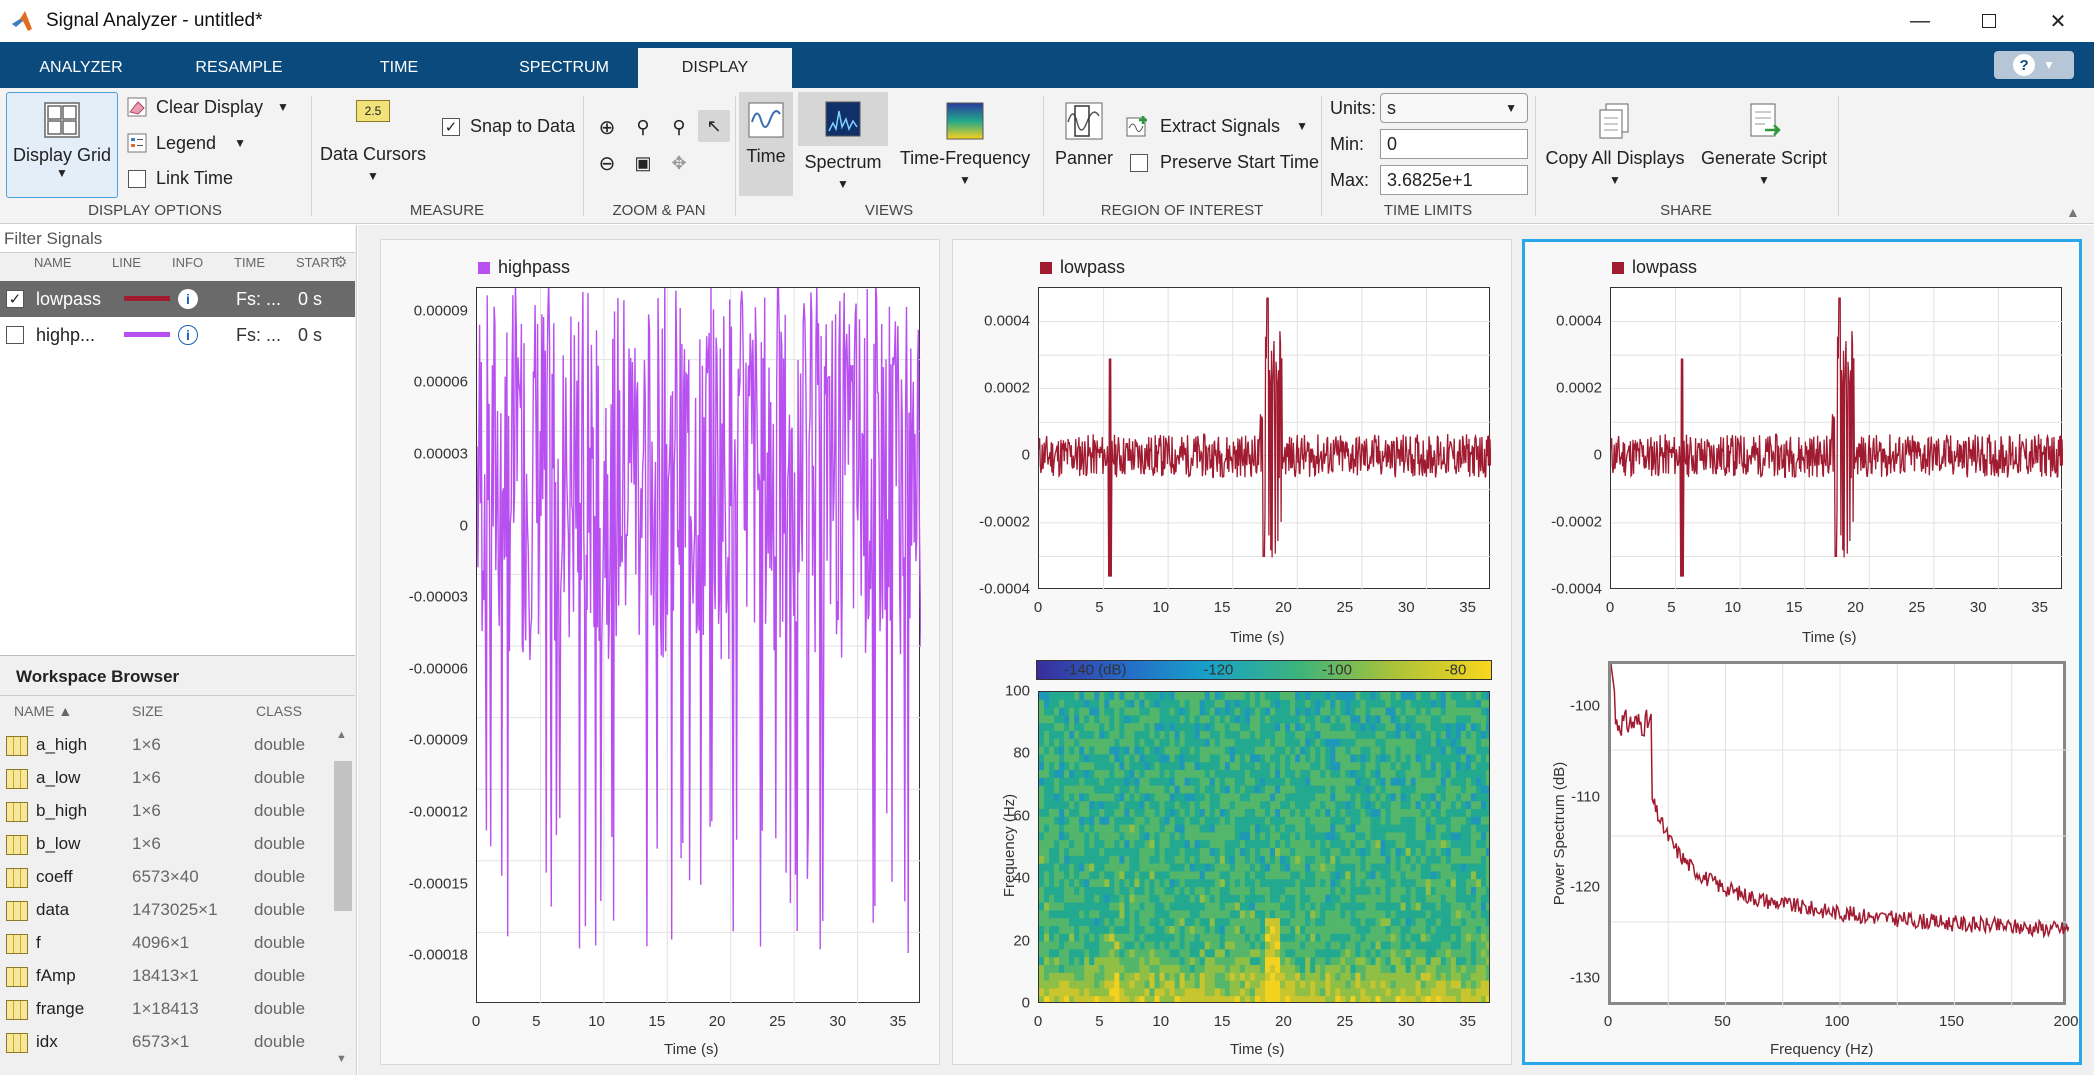  I want to click on data-cursors-button: 2.5 Data Cursors ▼, so click(373, 141).